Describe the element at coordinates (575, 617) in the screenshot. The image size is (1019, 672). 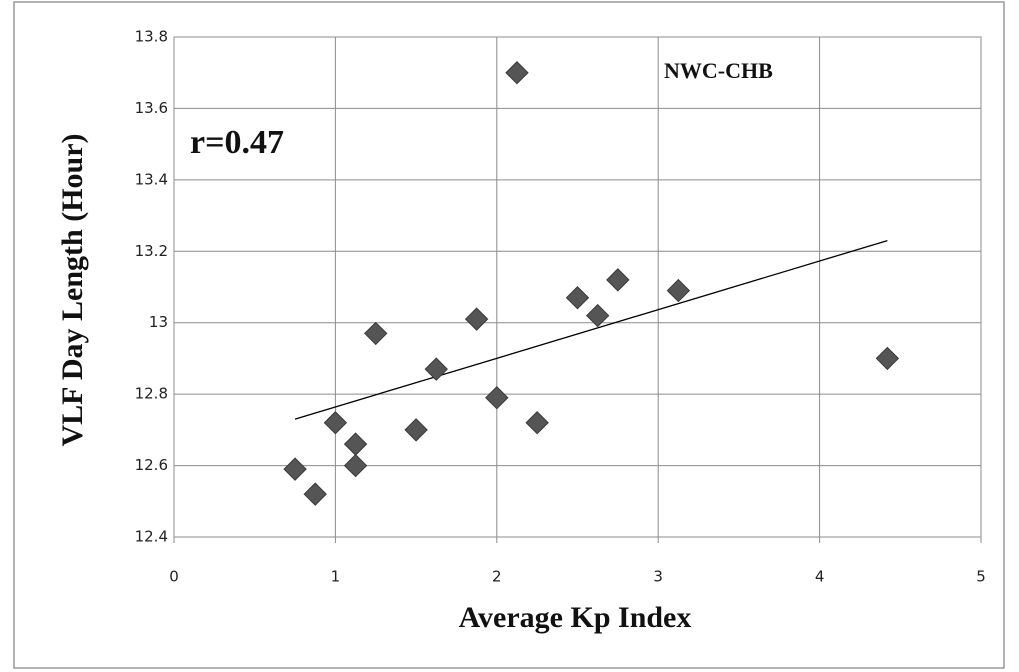
I see `x-axis-title: Average Kp Index` at that location.